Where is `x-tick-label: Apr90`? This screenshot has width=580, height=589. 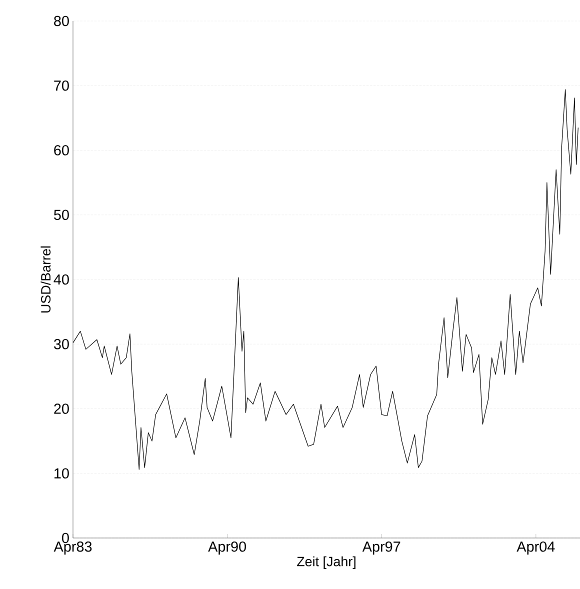
x-tick-label: Apr90 is located at coordinates (227, 548).